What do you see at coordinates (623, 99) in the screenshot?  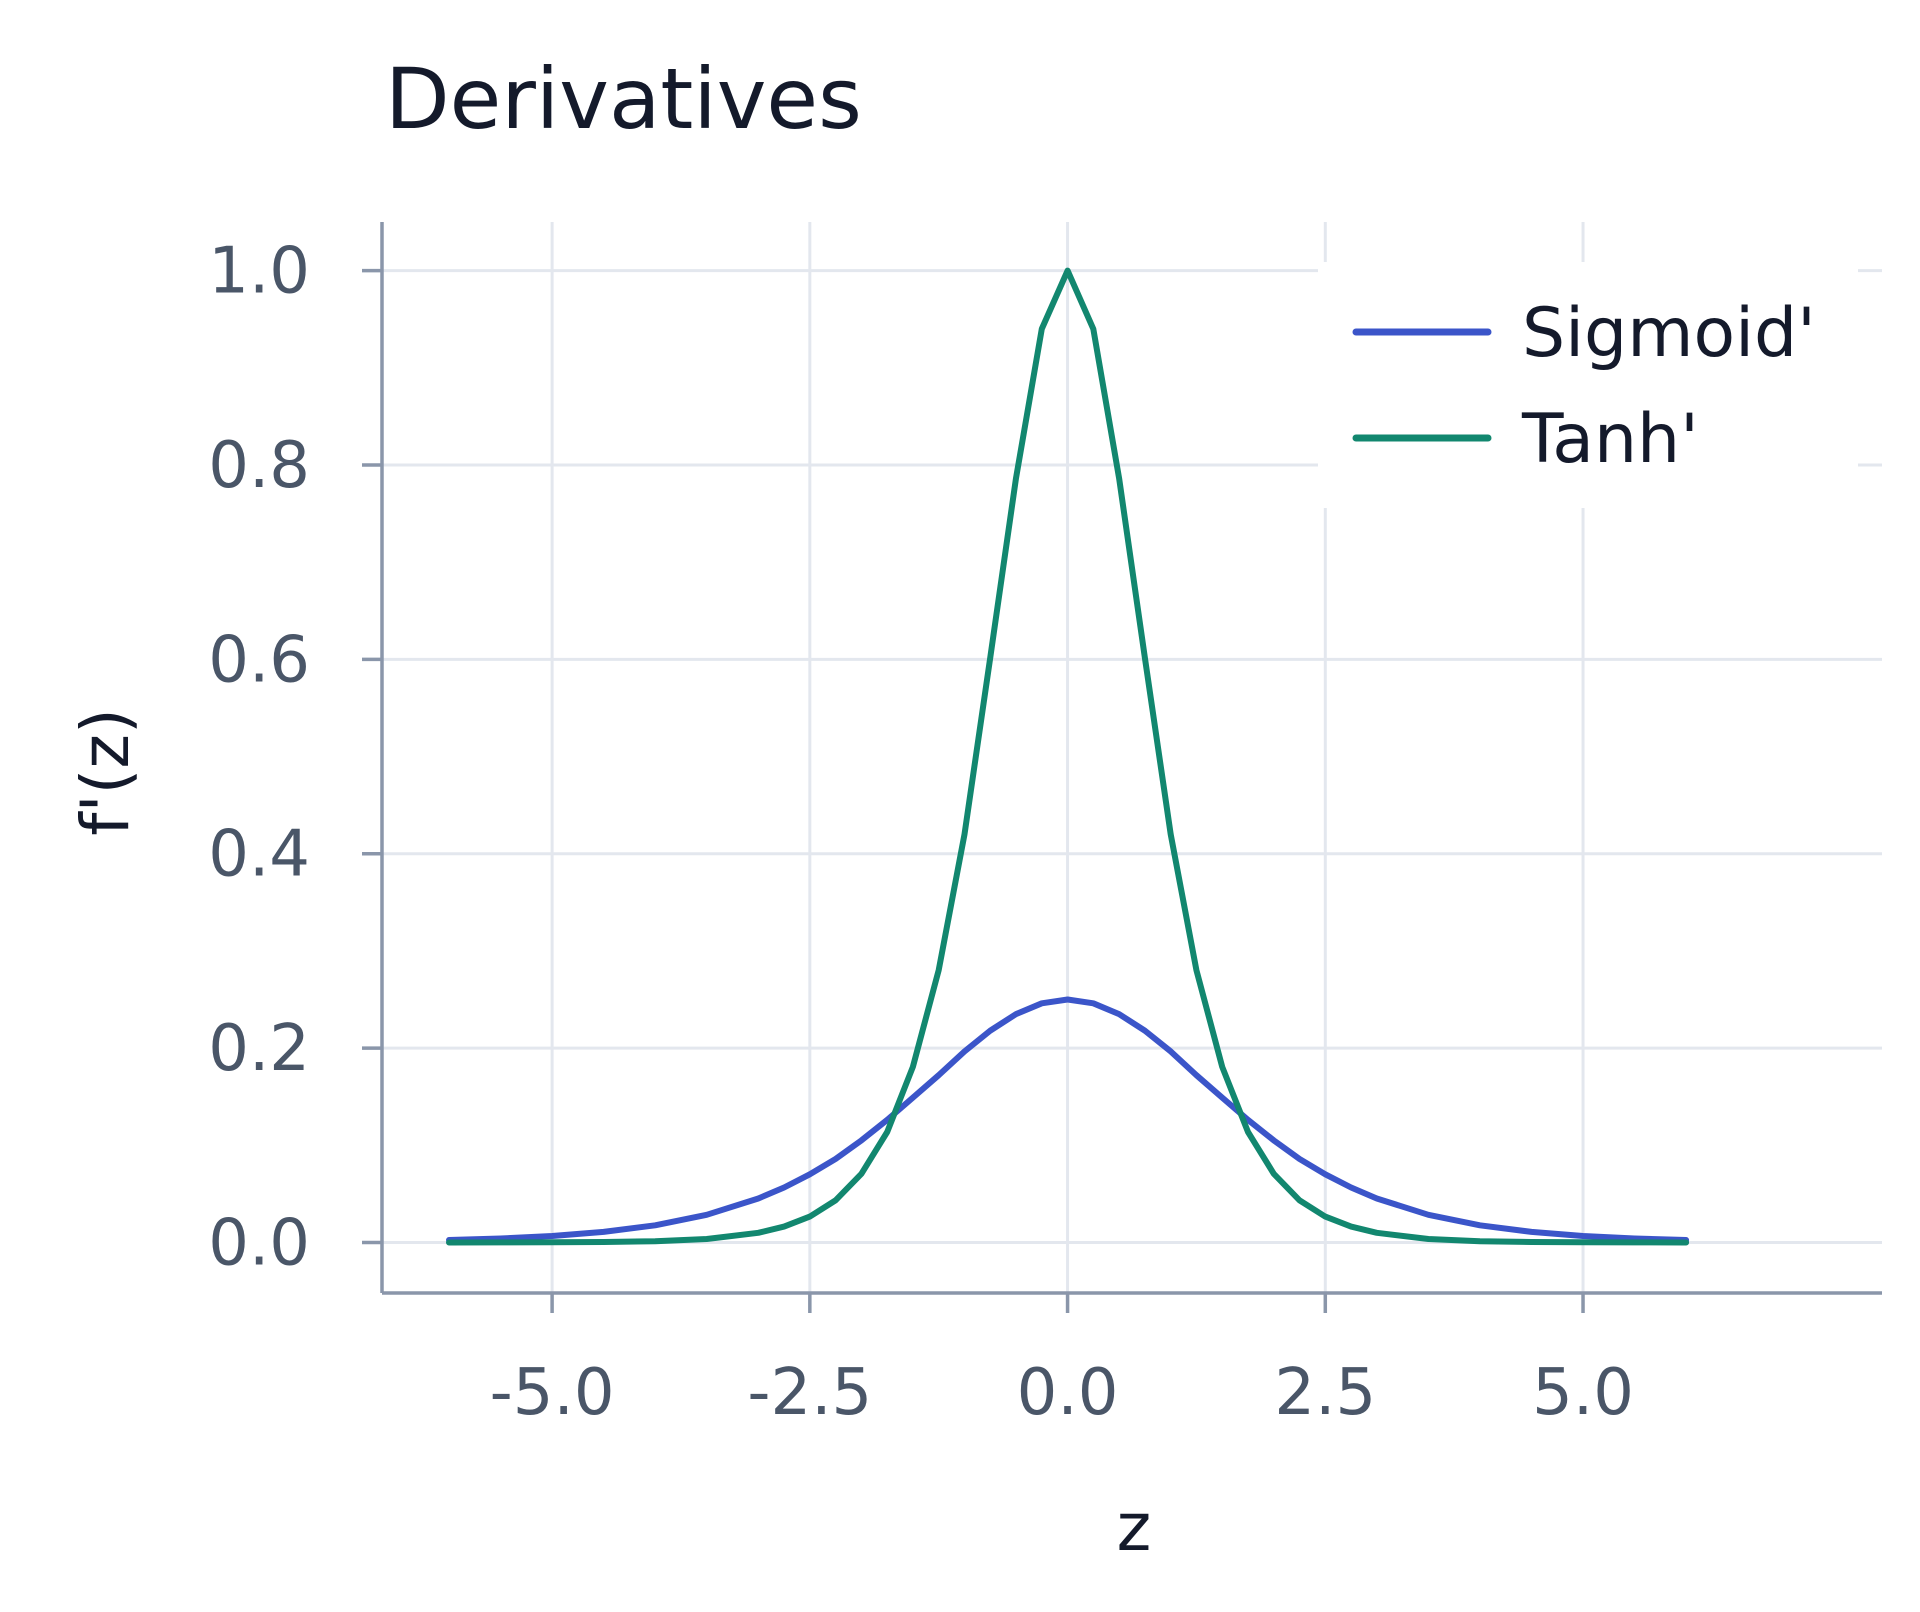 I see `chart-title: Derivatives` at bounding box center [623, 99].